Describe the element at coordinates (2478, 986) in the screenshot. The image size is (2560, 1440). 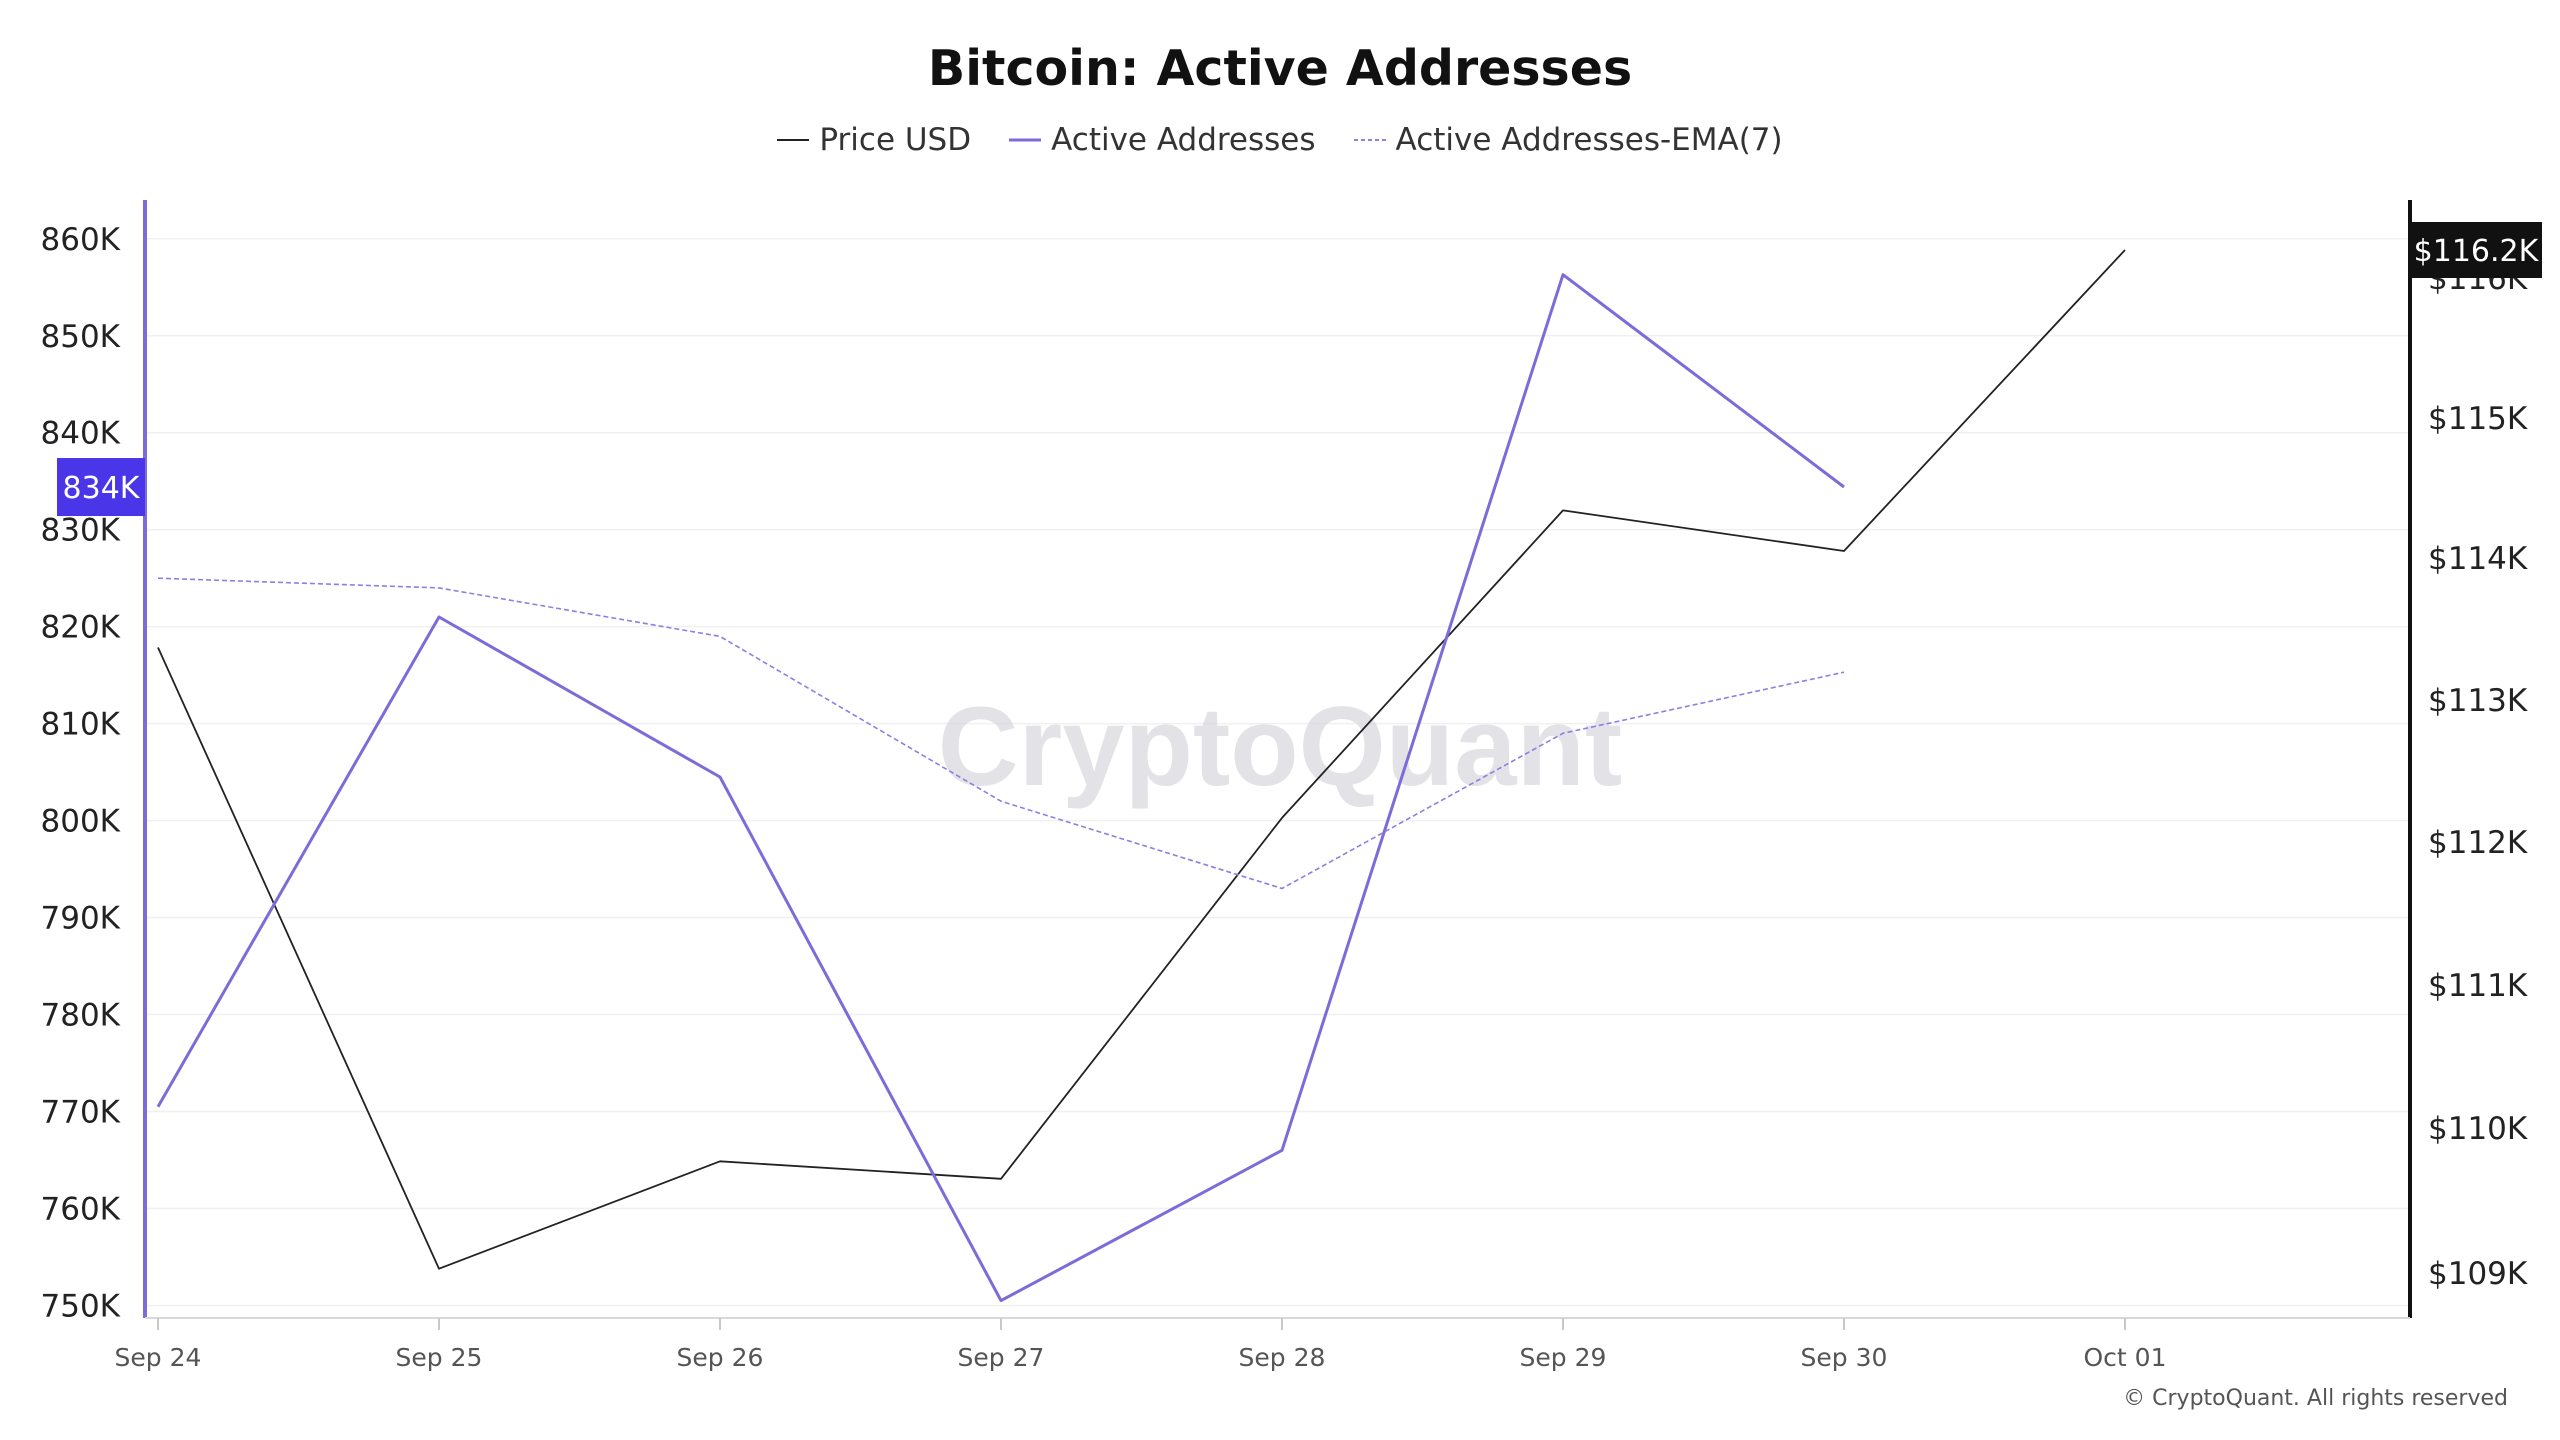
I see `right-tick-label: $111K` at that location.